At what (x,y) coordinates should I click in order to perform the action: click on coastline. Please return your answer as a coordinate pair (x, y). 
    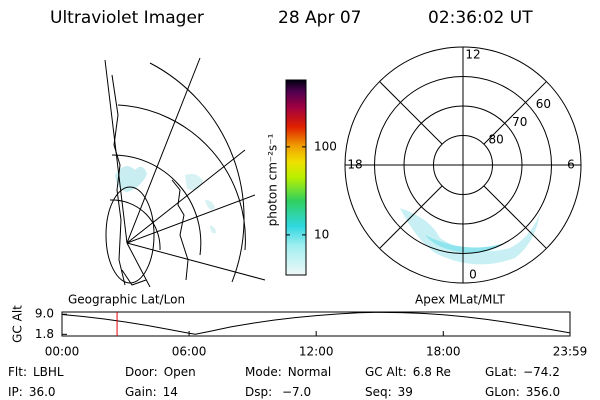
    Looking at the image, I should click on (150, 180).